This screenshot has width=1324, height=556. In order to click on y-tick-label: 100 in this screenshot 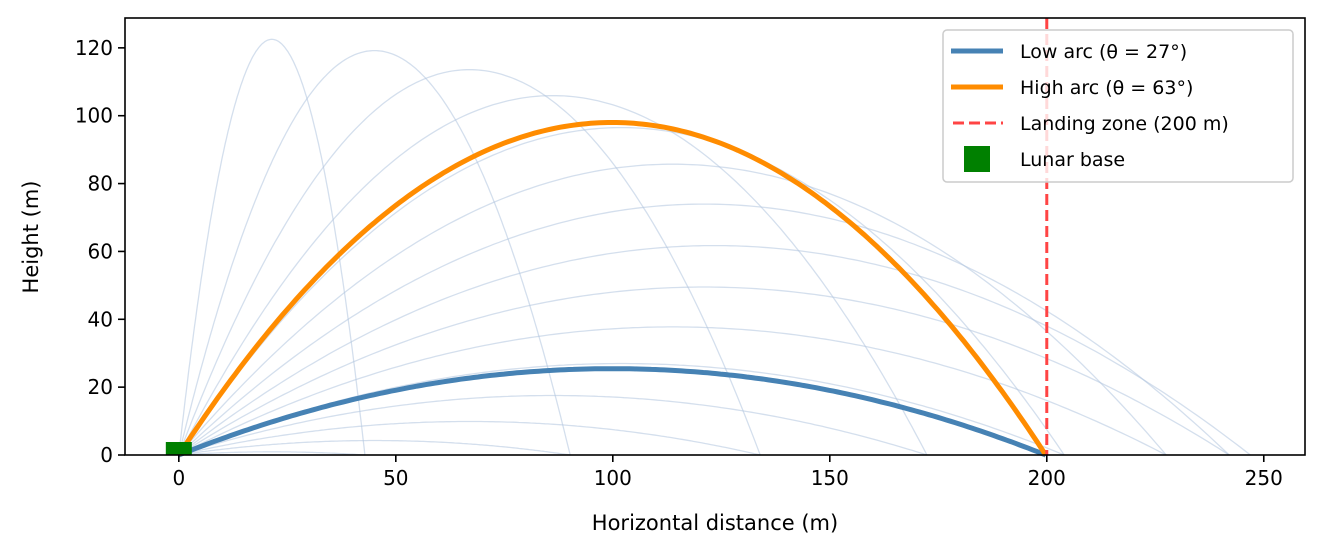, I will do `click(94, 116)`.